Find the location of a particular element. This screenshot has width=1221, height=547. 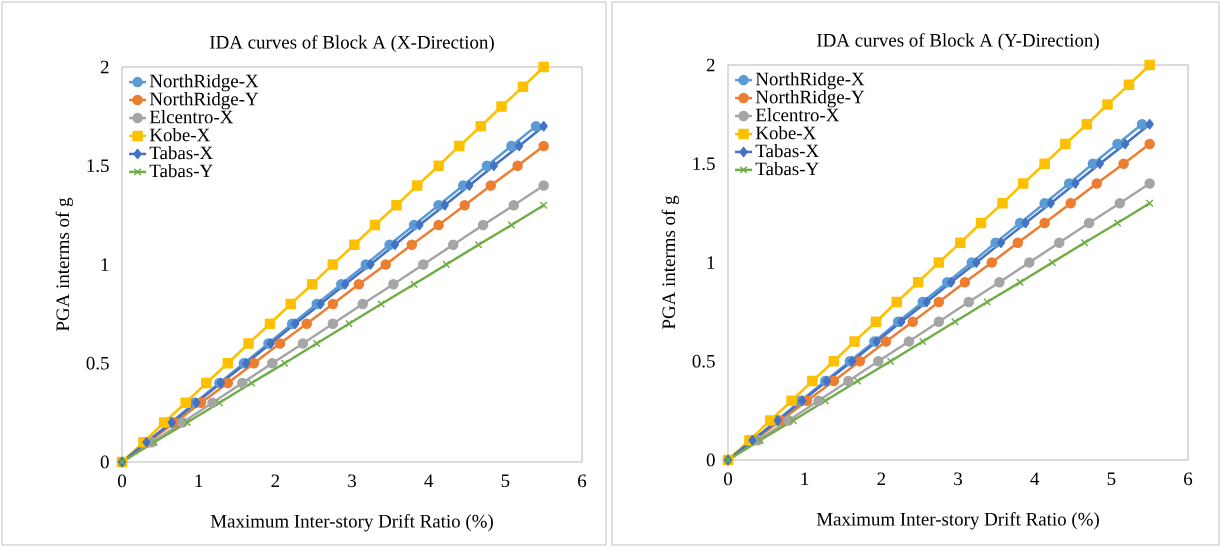

chart-title: IDA curves of Block A (Y-Direction) is located at coordinates (958, 42).